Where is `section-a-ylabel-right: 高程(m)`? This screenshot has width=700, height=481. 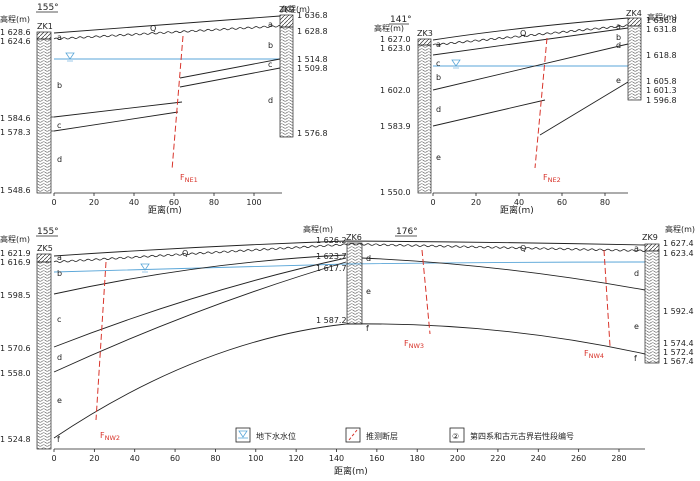 section-a-ylabel-right: 高程(m) is located at coordinates (295, 9).